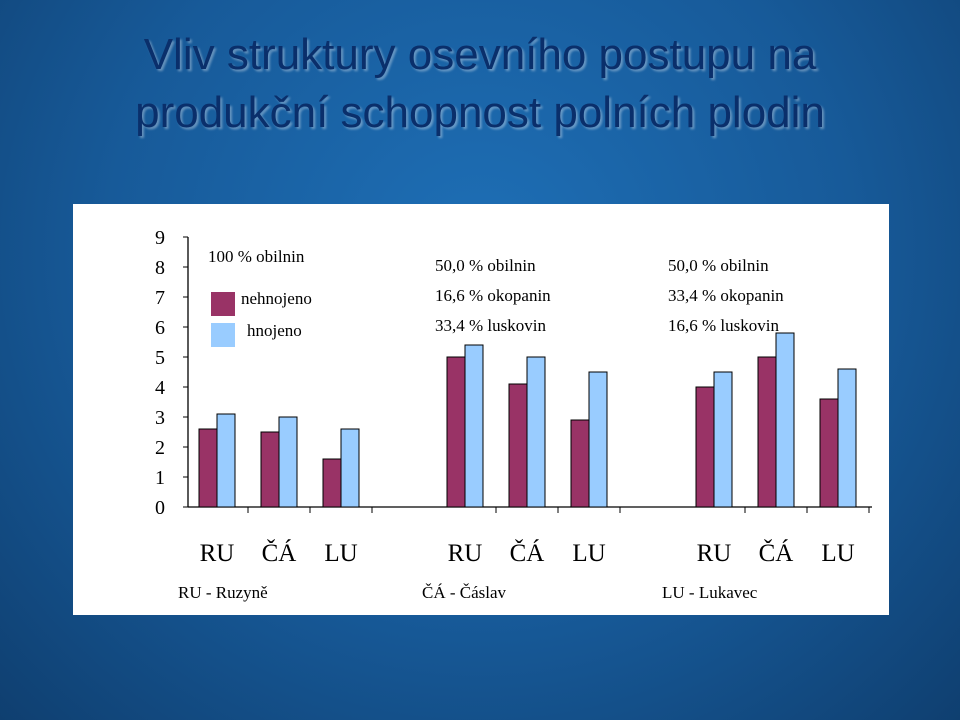 This screenshot has height=720, width=960. What do you see at coordinates (276, 298) in the screenshot?
I see `legend-label-nehnojeno: nehnojeno` at bounding box center [276, 298].